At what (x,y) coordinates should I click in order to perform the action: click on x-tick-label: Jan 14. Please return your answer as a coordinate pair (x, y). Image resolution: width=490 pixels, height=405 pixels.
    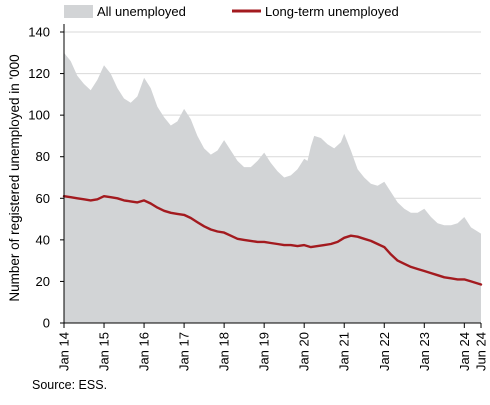
    Looking at the image, I should click on (64, 351).